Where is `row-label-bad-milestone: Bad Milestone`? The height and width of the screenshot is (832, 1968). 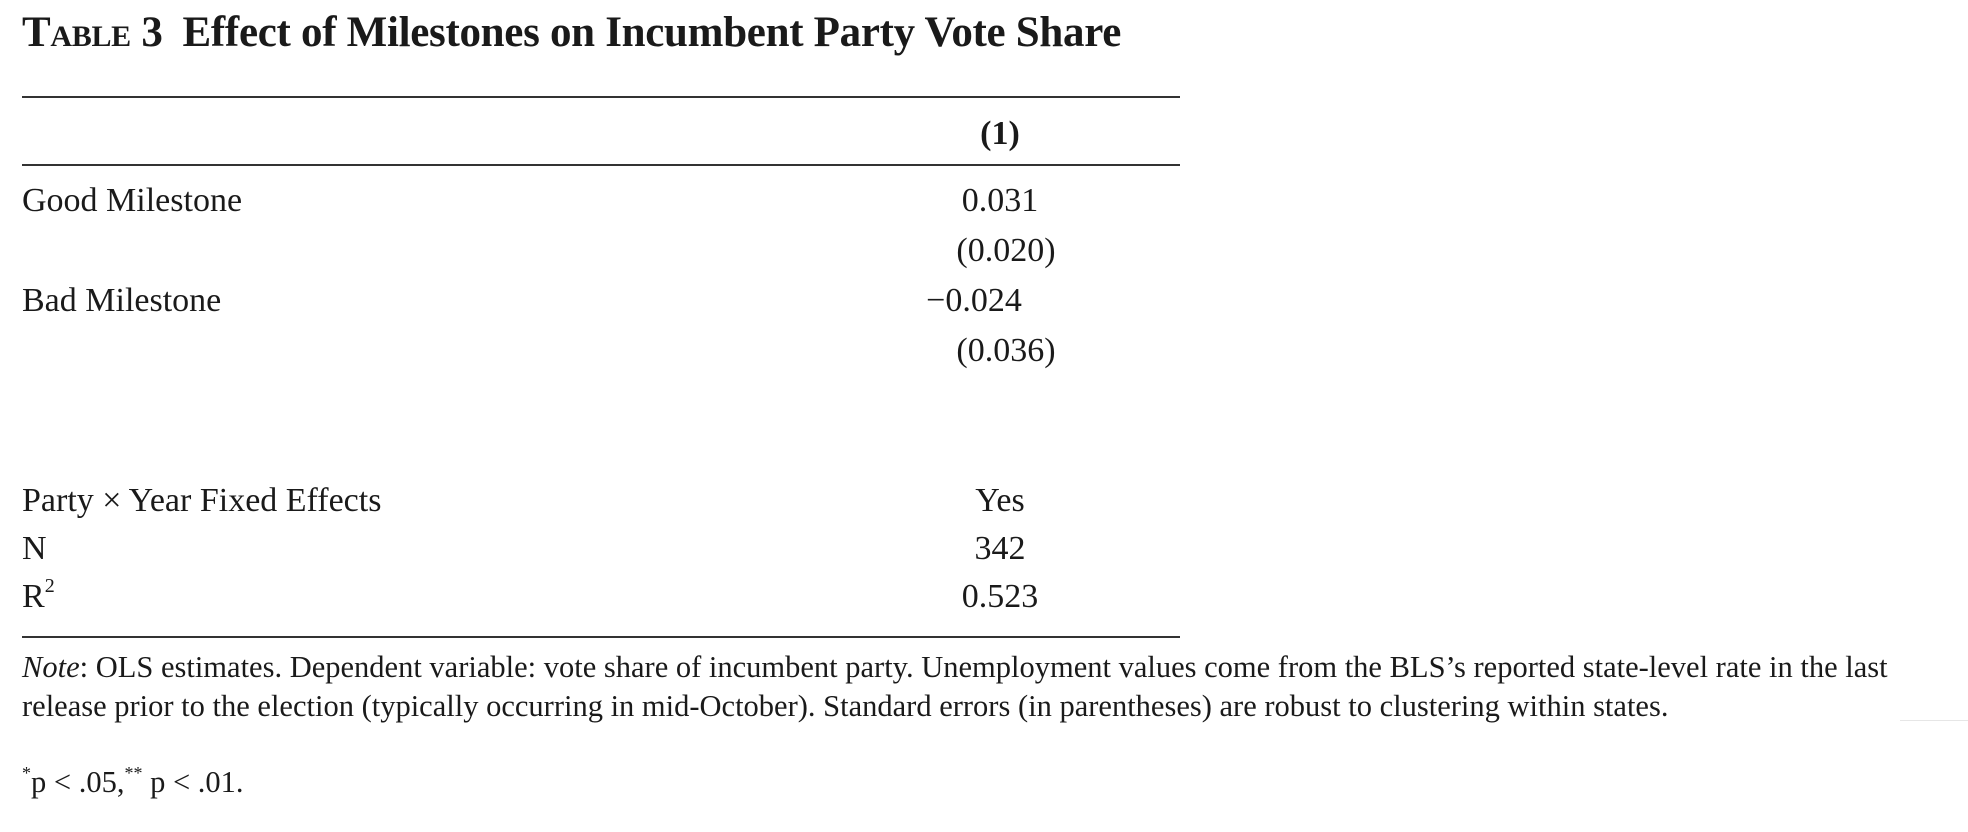
row-label-bad-milestone: Bad Milestone is located at coordinates (122, 300).